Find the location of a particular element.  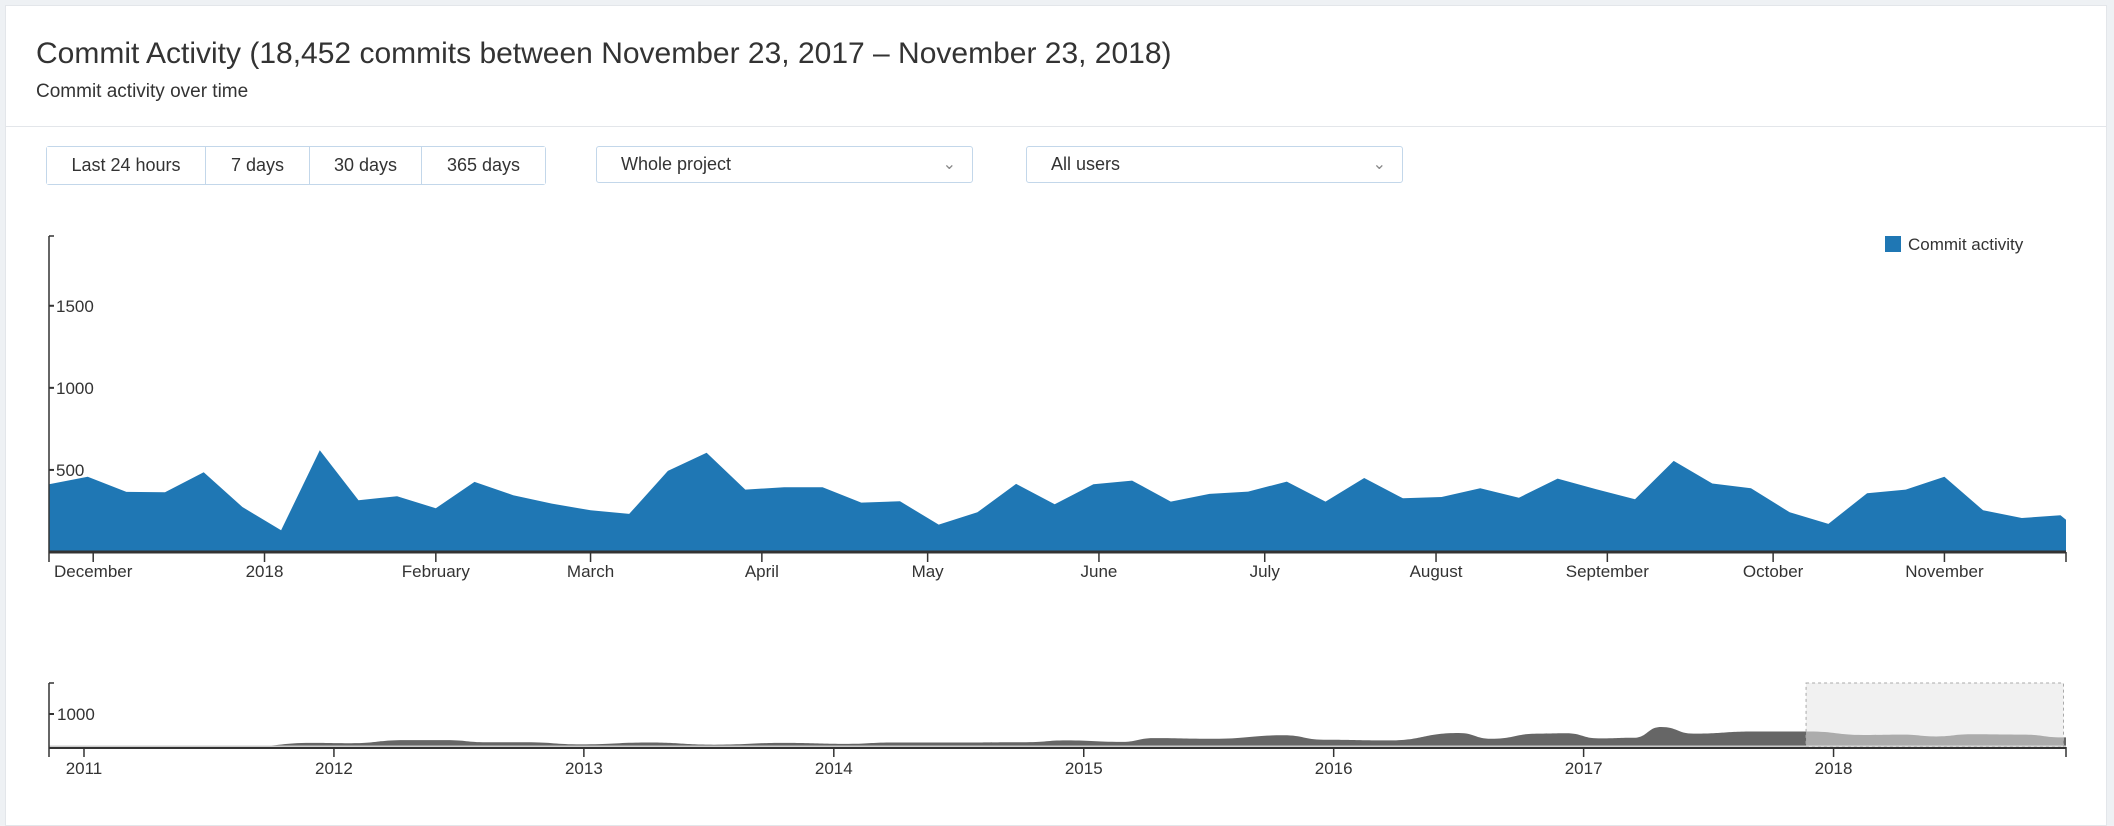

y-tick-label: 1500 is located at coordinates (75, 306).